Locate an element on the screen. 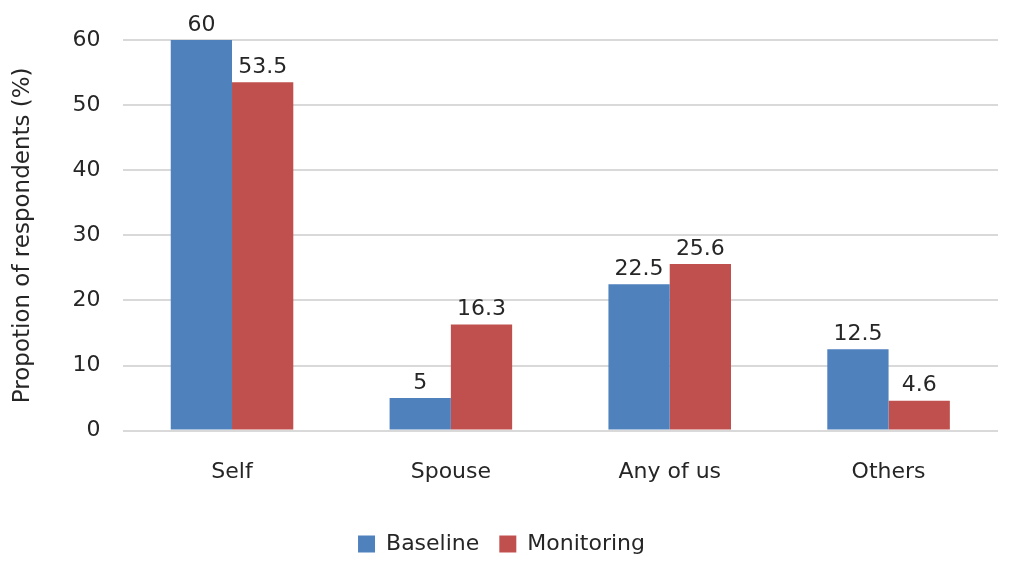 This screenshot has width=1013, height=565. y-tick-label: 0 is located at coordinates (93, 429).